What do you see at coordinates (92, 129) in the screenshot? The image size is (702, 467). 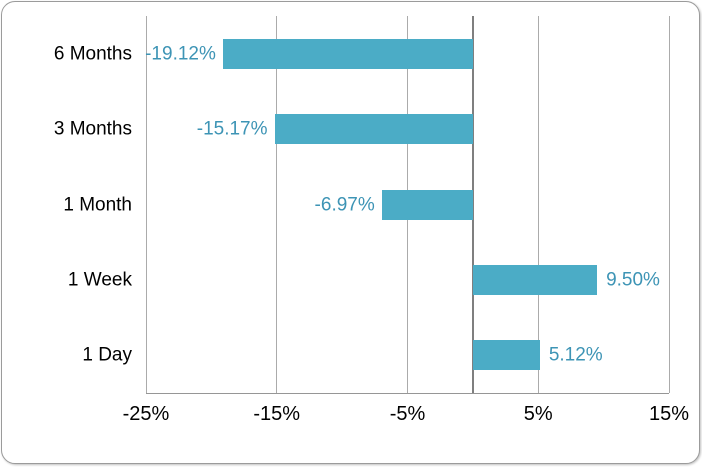 I see `category-axis-label: 3 Months` at bounding box center [92, 129].